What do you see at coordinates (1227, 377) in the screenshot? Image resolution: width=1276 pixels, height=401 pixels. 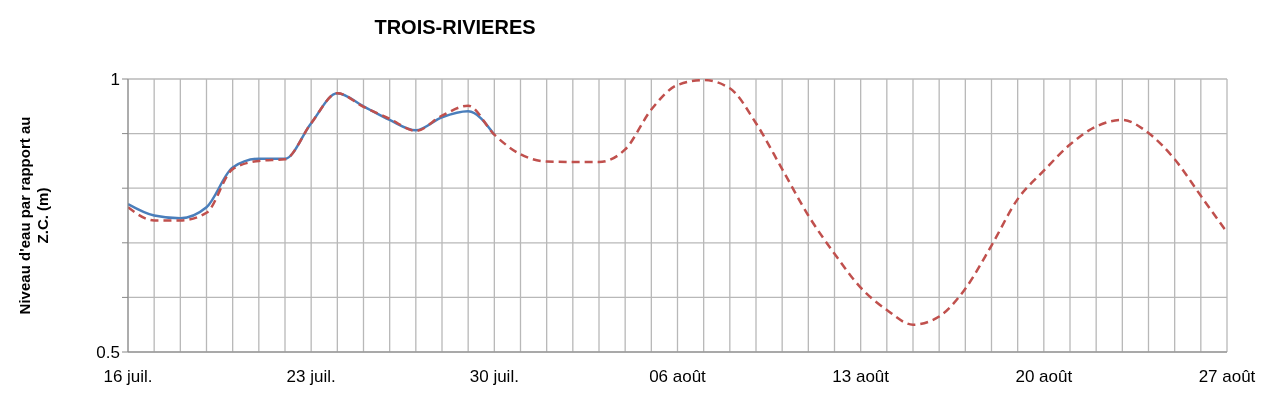 I see `x-tick-label: 27 août` at bounding box center [1227, 377].